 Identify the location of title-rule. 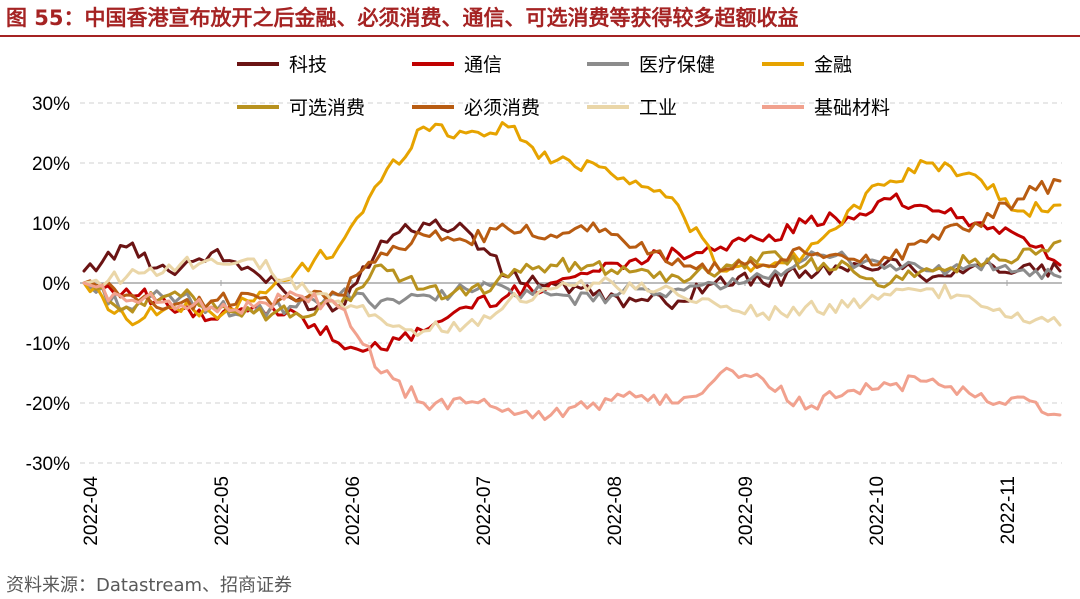
(540, 36).